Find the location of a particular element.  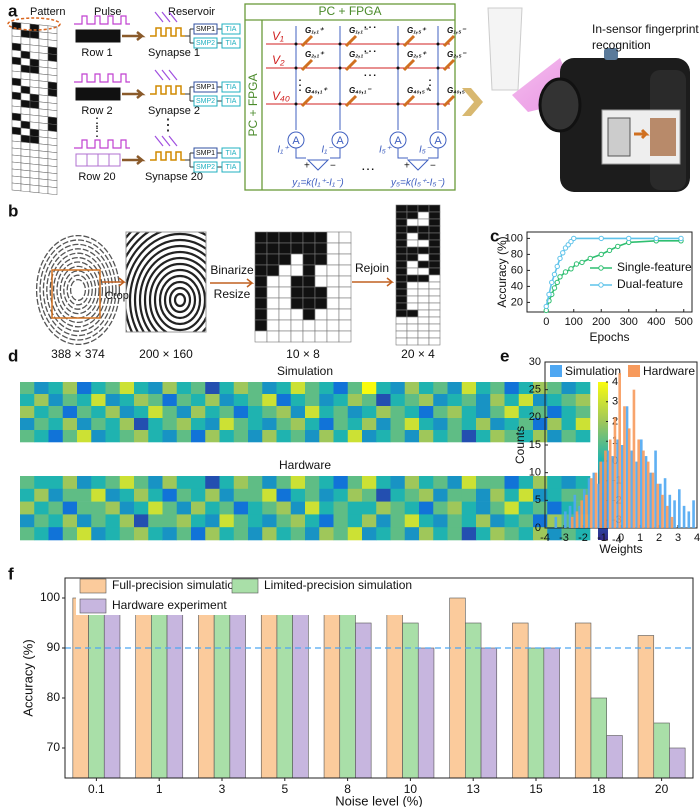

size-label: 20 × 4 is located at coordinates (418, 354).